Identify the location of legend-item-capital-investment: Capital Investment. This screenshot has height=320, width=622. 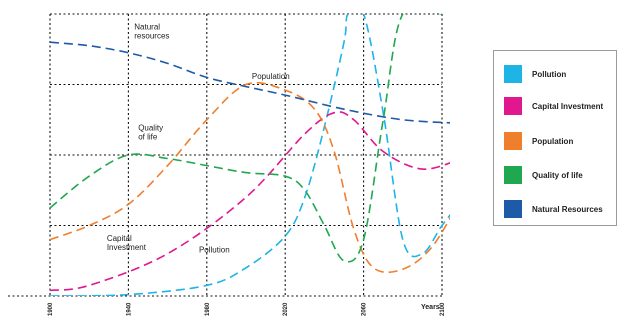
(553, 106).